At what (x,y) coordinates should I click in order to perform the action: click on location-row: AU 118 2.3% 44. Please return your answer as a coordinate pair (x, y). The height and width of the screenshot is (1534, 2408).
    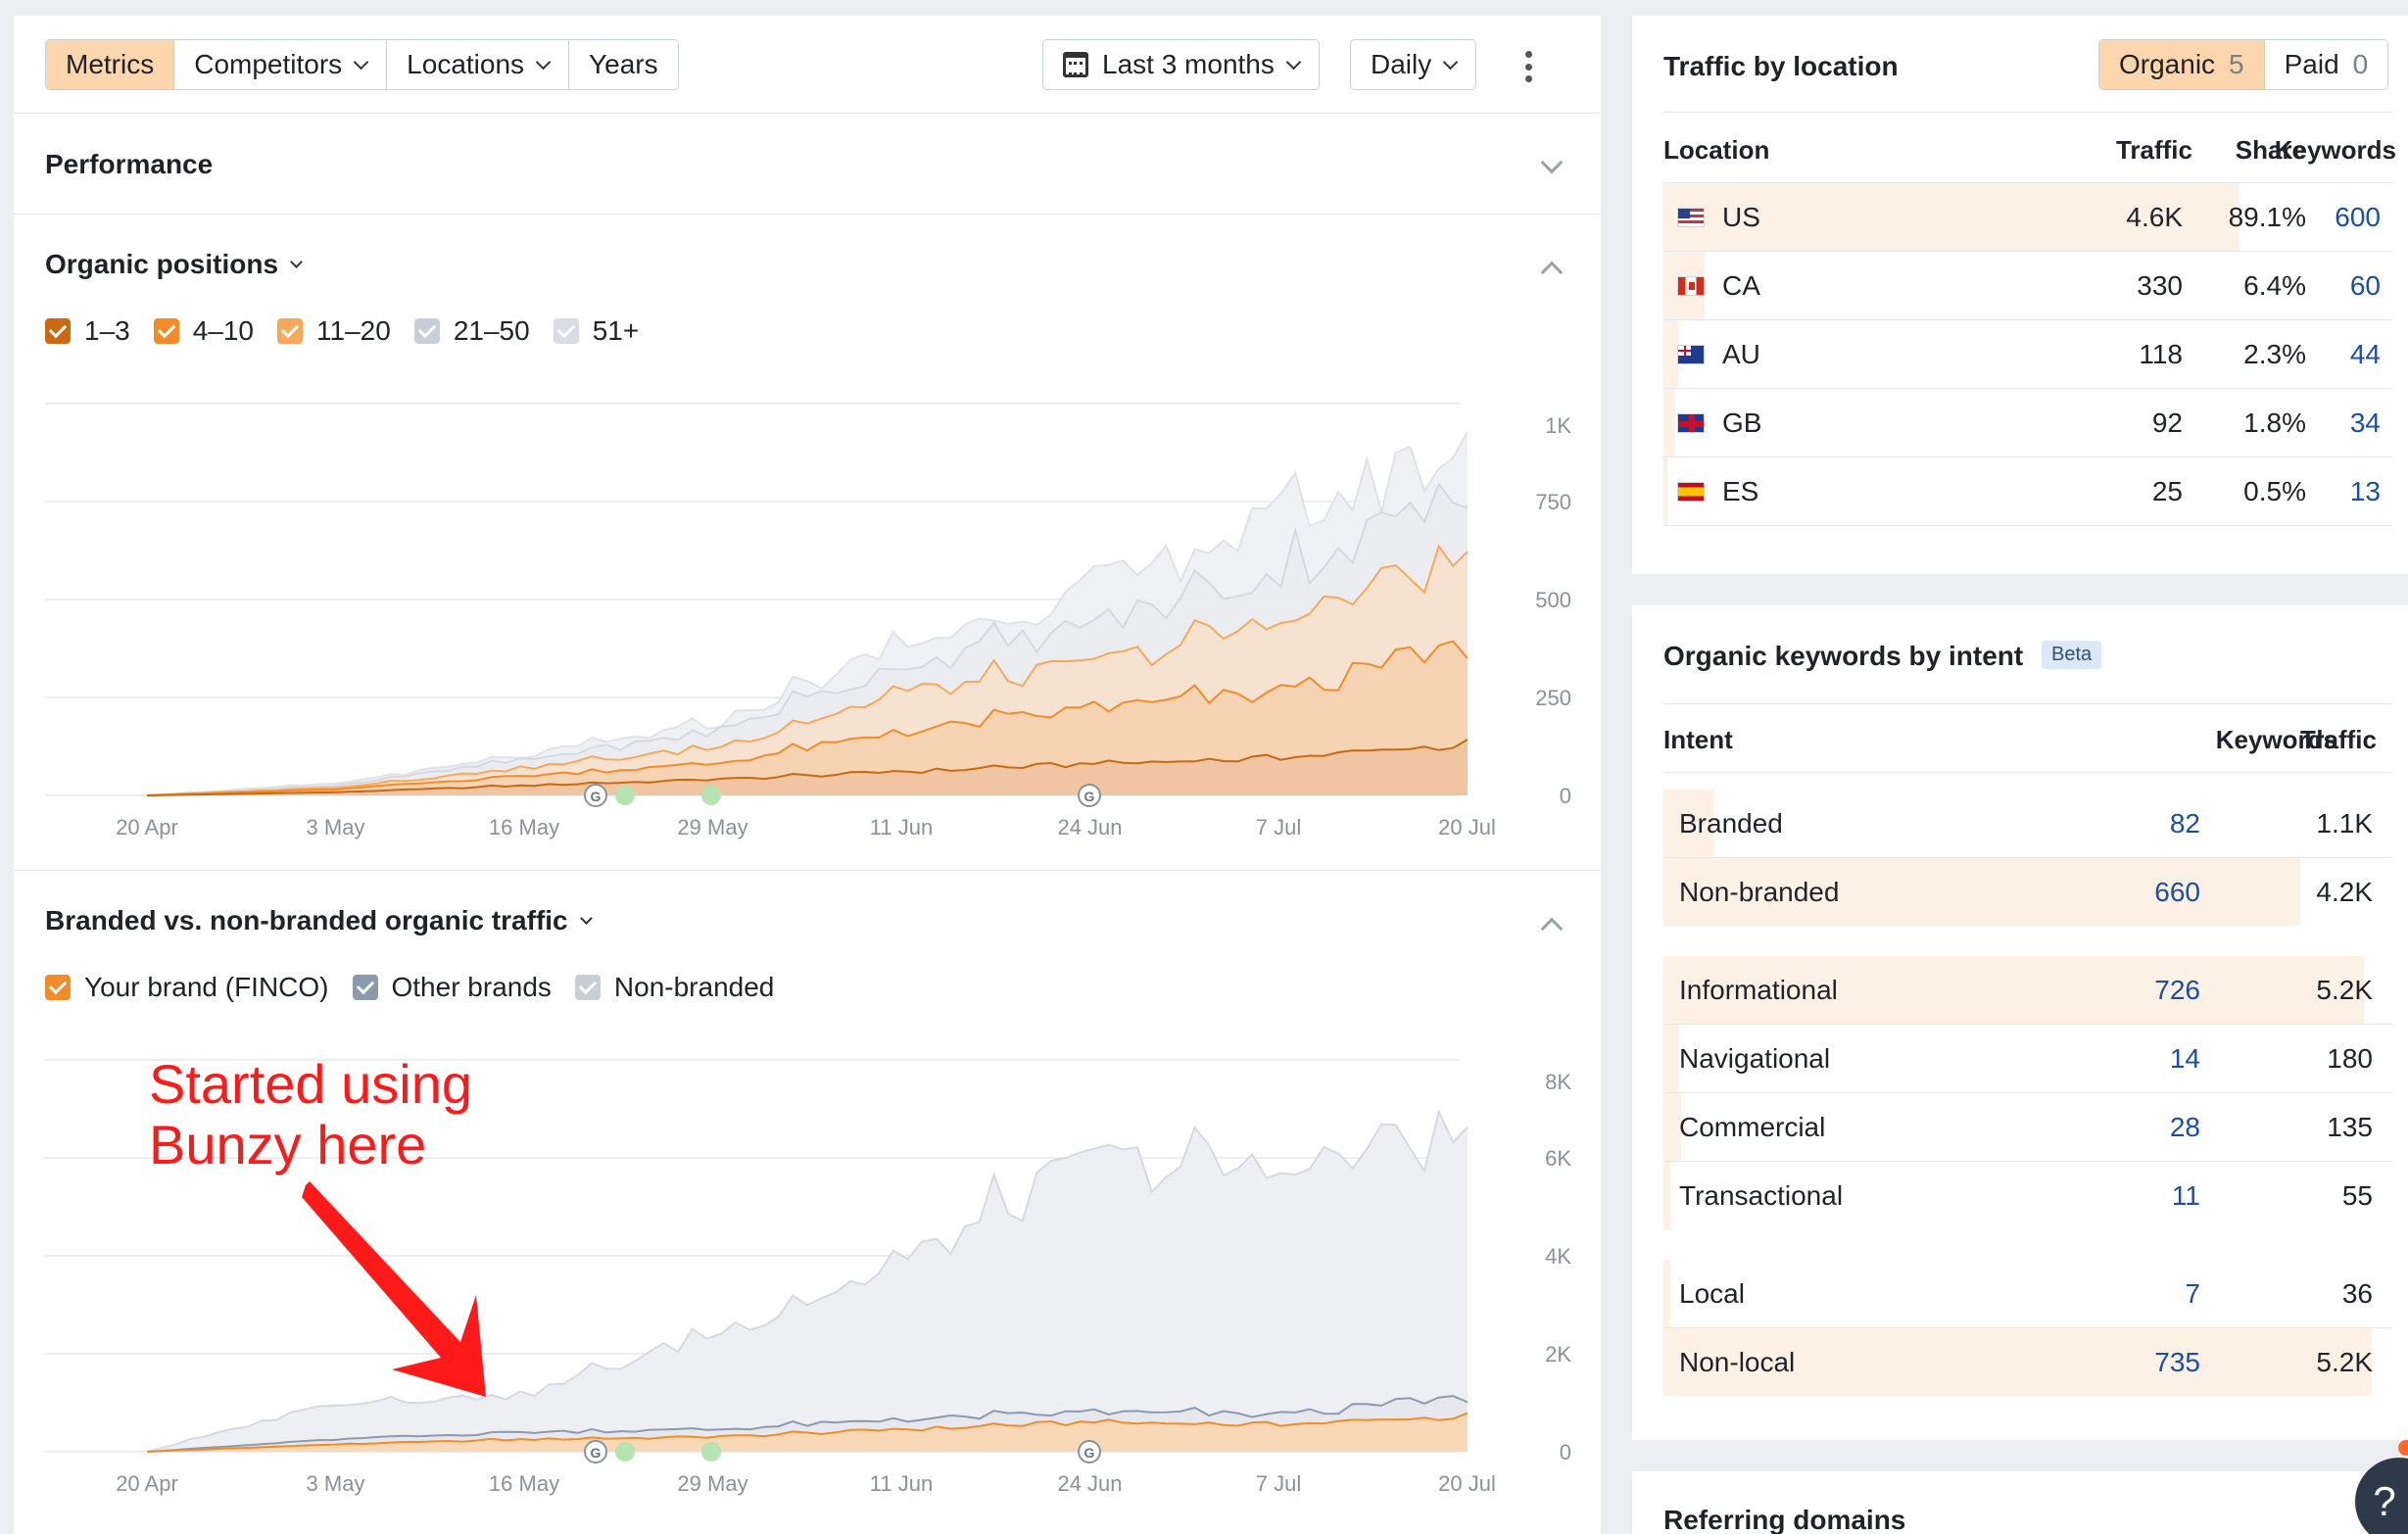
    Looking at the image, I should click on (2027, 354).